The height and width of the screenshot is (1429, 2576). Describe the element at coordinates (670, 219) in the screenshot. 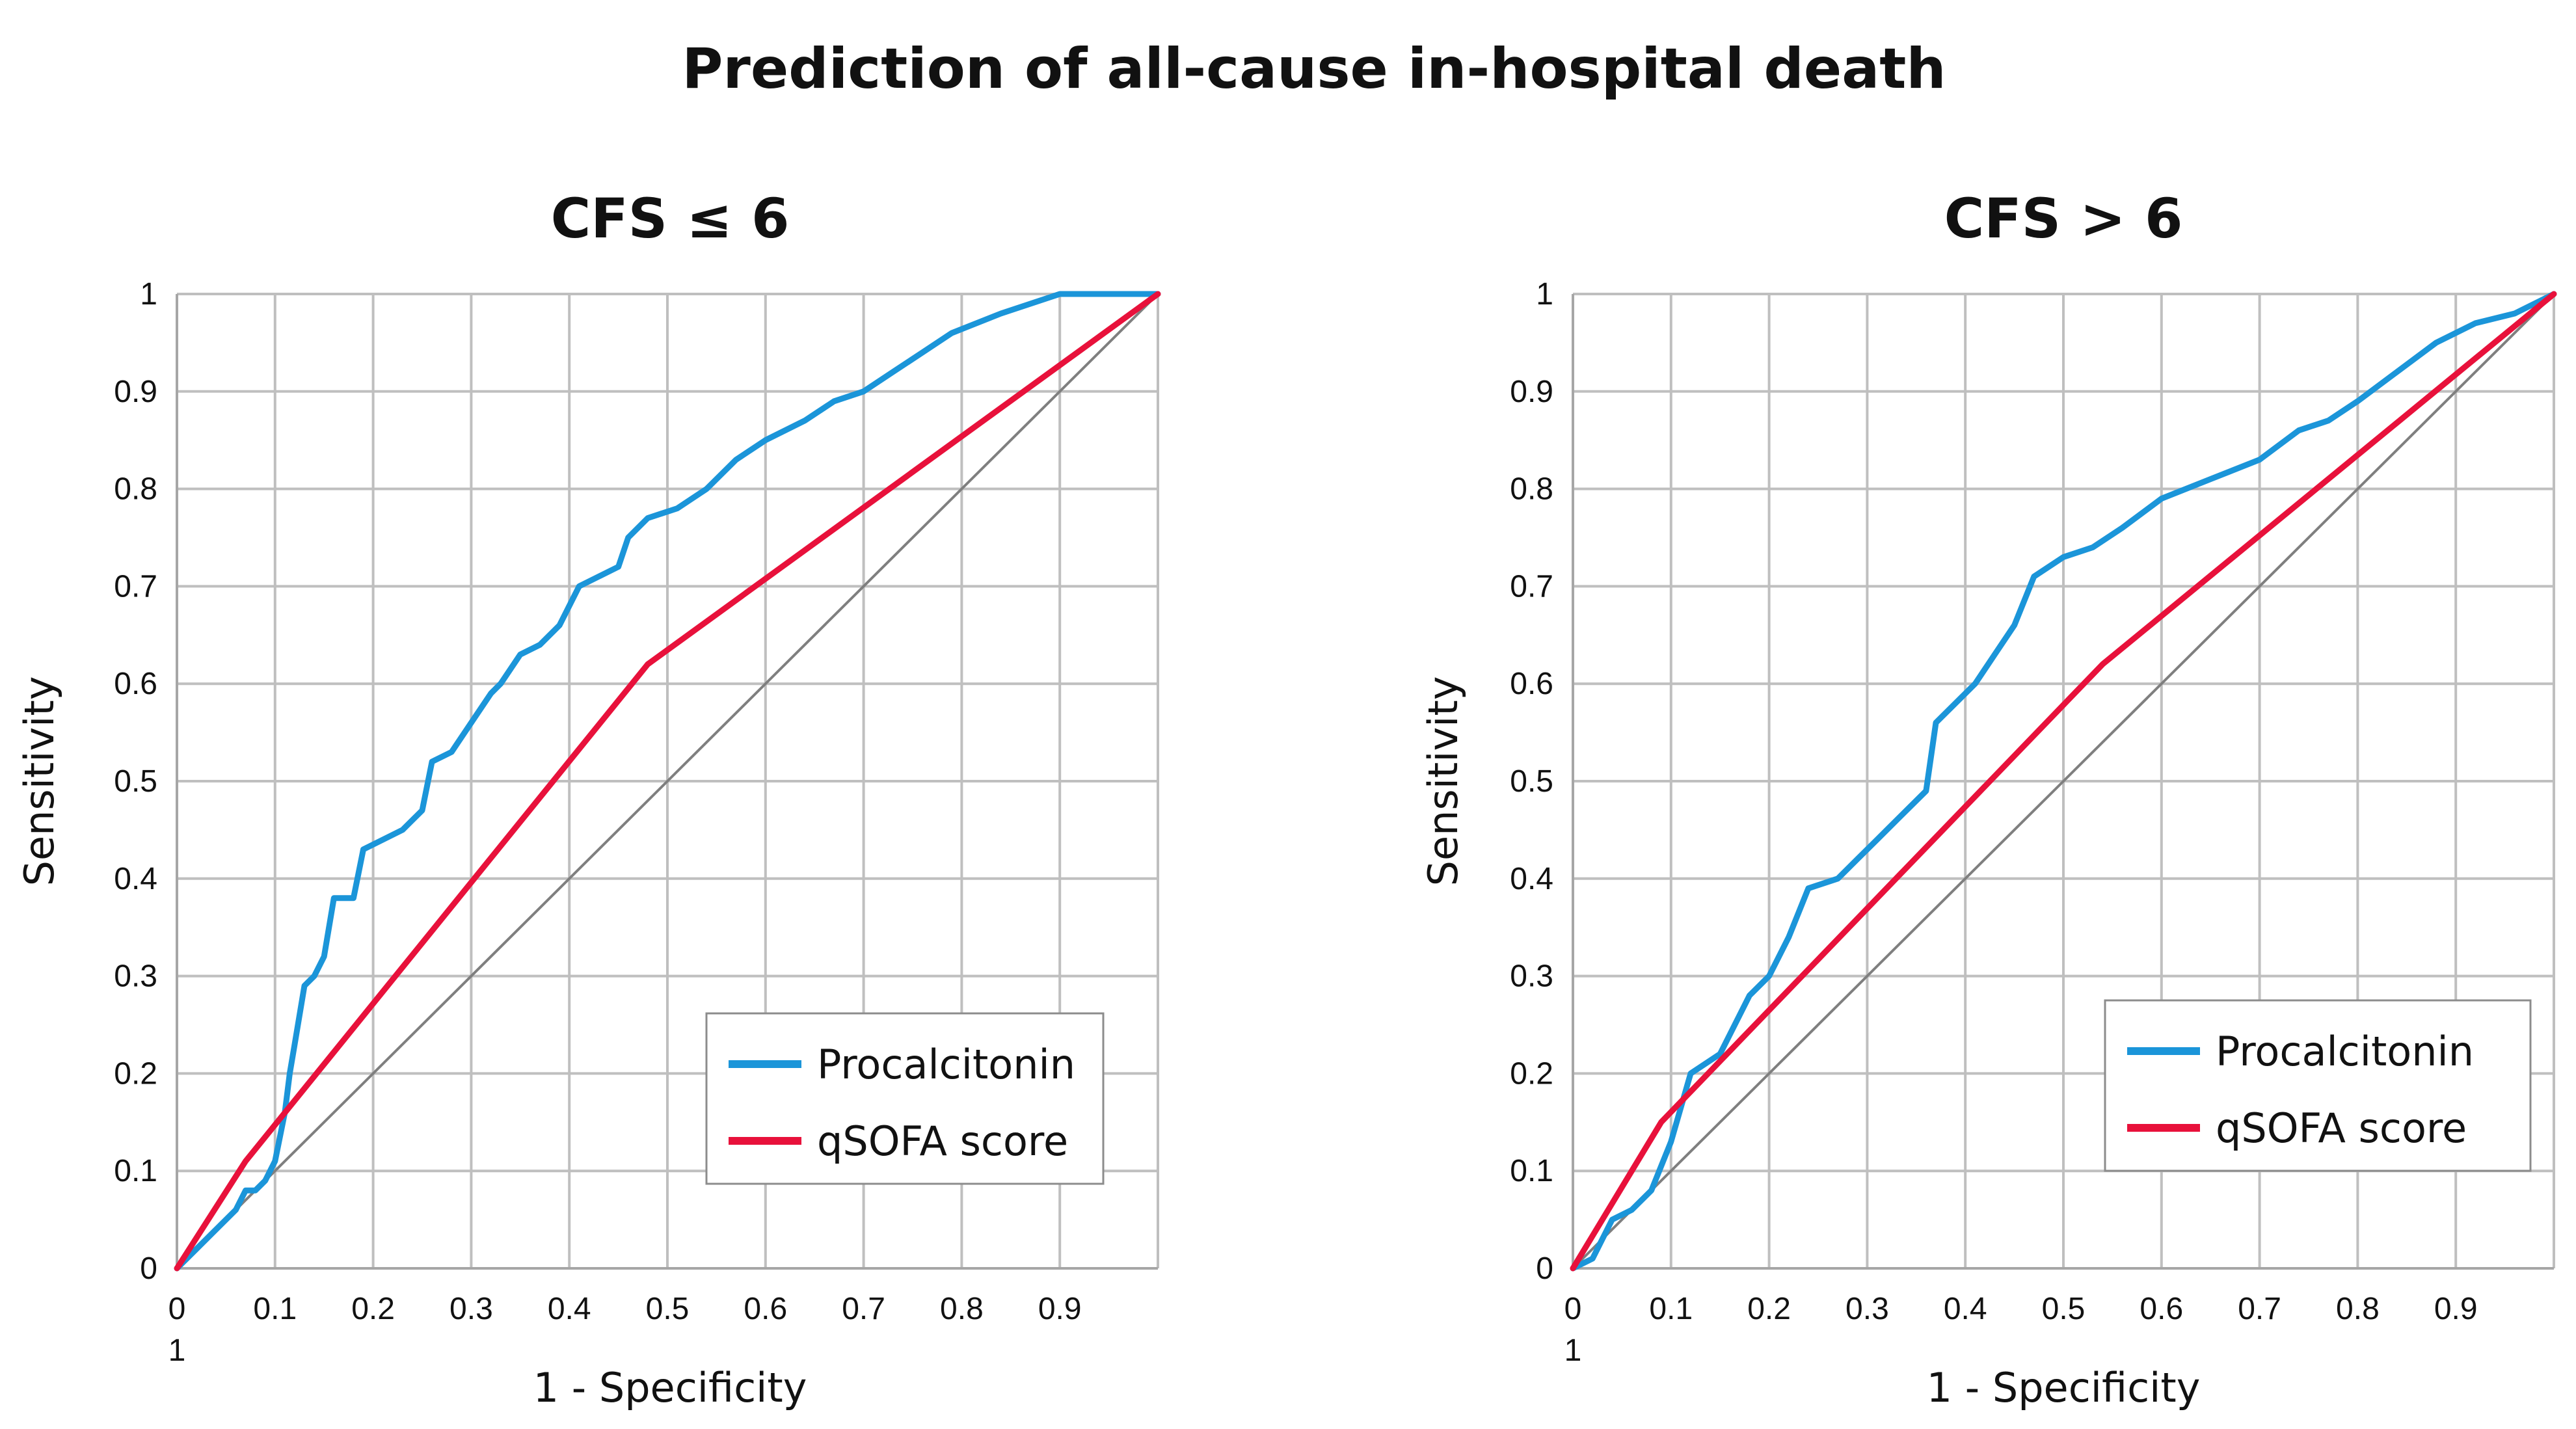

I see `panel-title: CFS ≤ 6` at that location.